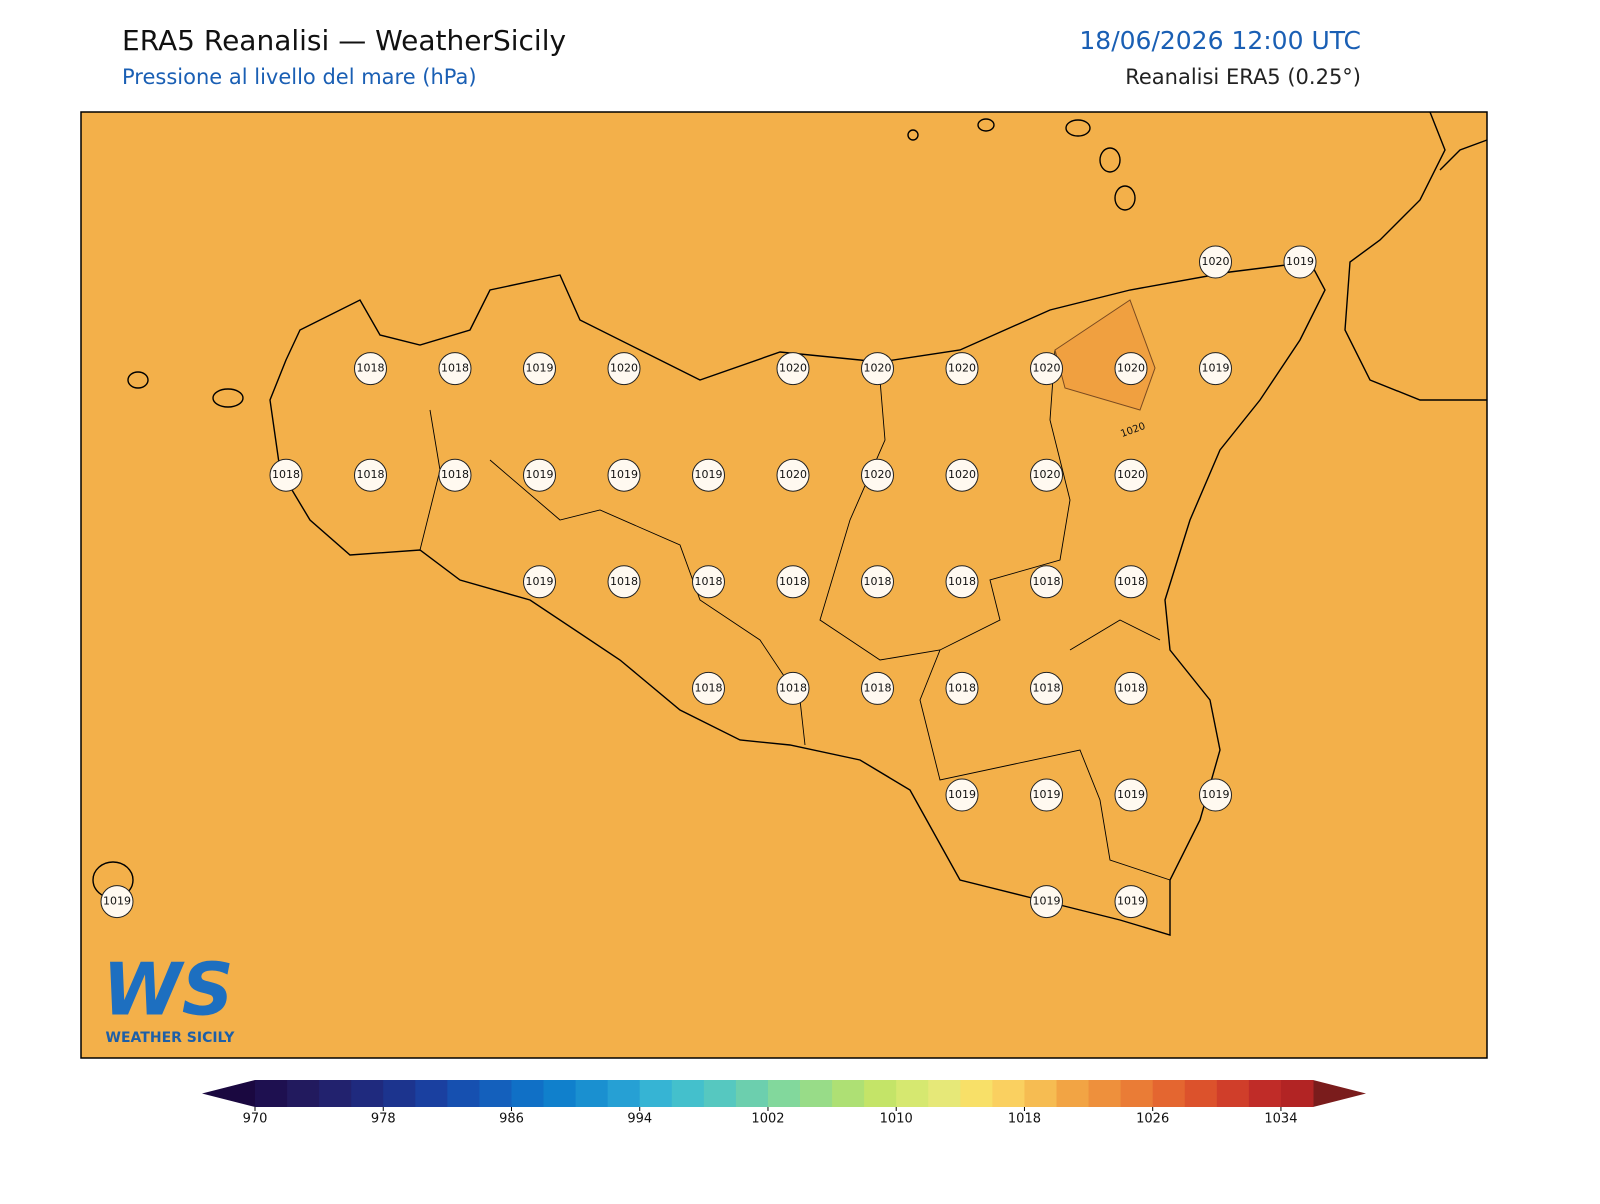 Image resolution: width=1600 pixels, height=1204 pixels. What do you see at coordinates (171, 1038) in the screenshot?
I see `logo-text: WEATHER SICILY` at bounding box center [171, 1038].